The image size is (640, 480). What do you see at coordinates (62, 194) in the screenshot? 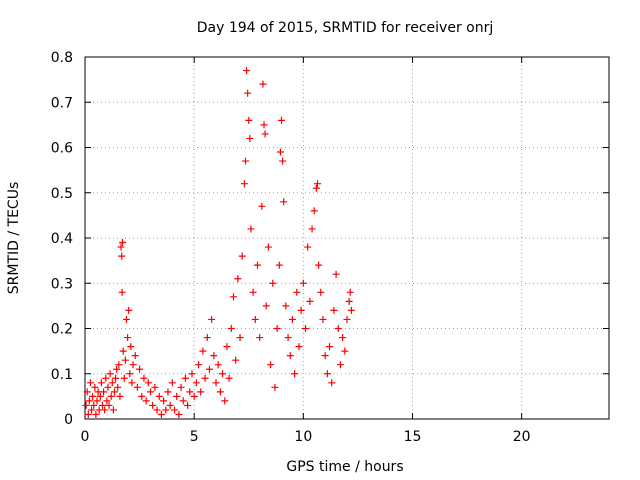
I see `y-tick-label: 0.5` at bounding box center [62, 194].